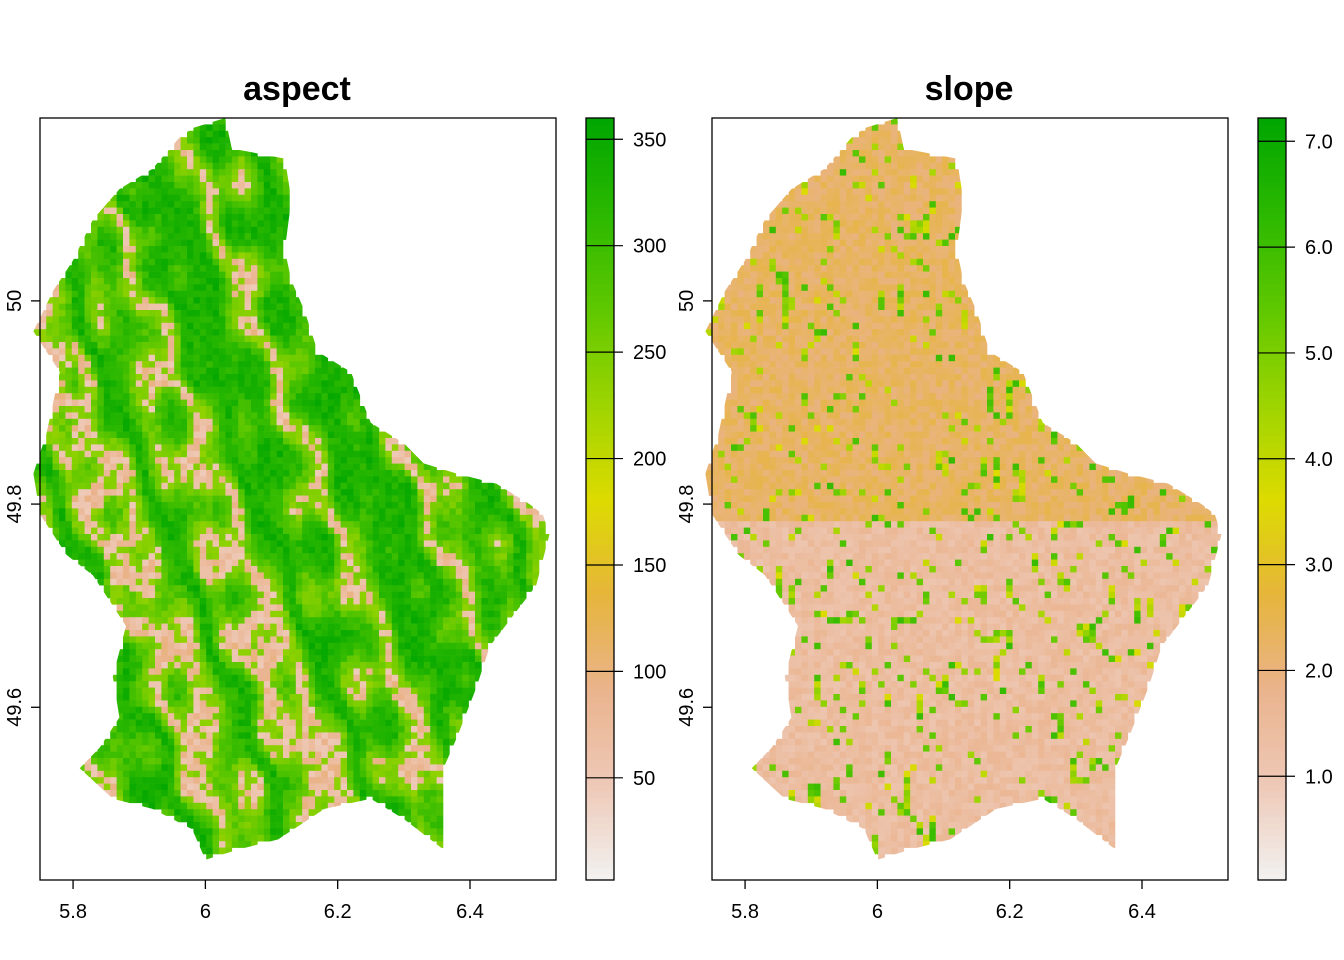  What do you see at coordinates (1319, 354) in the screenshot?
I see `legend-tick-label: 5.0` at bounding box center [1319, 354].